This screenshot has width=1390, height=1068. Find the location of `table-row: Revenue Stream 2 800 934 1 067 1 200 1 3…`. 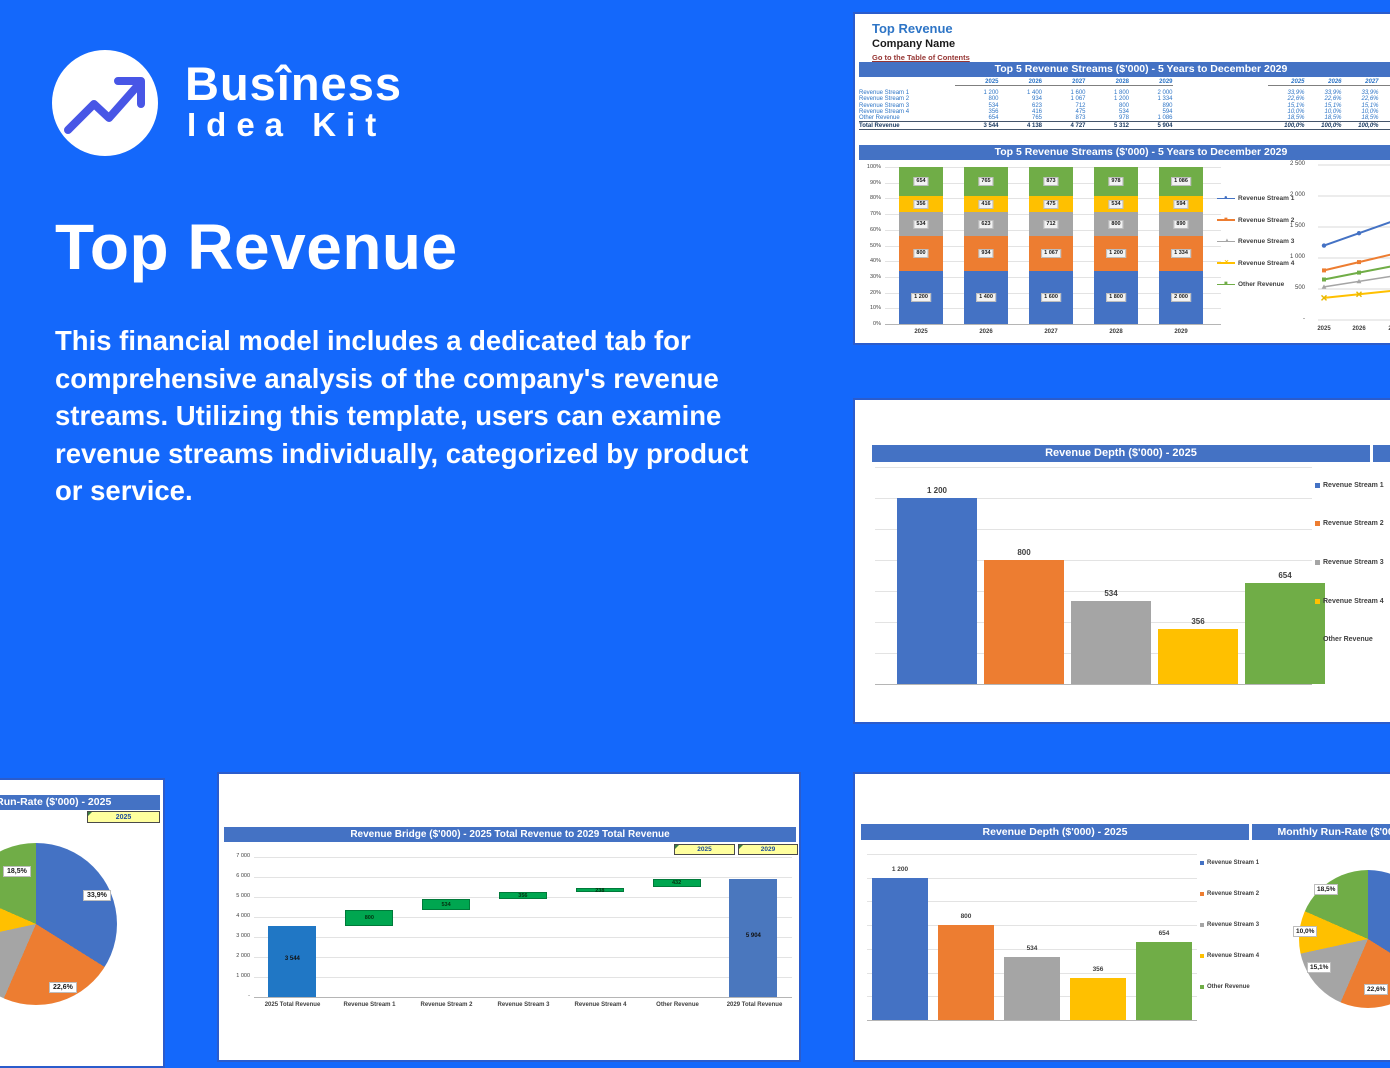

table-row: Revenue Stream 2 800 934 1 067 1 200 1 3… is located at coordinates (1124, 99).